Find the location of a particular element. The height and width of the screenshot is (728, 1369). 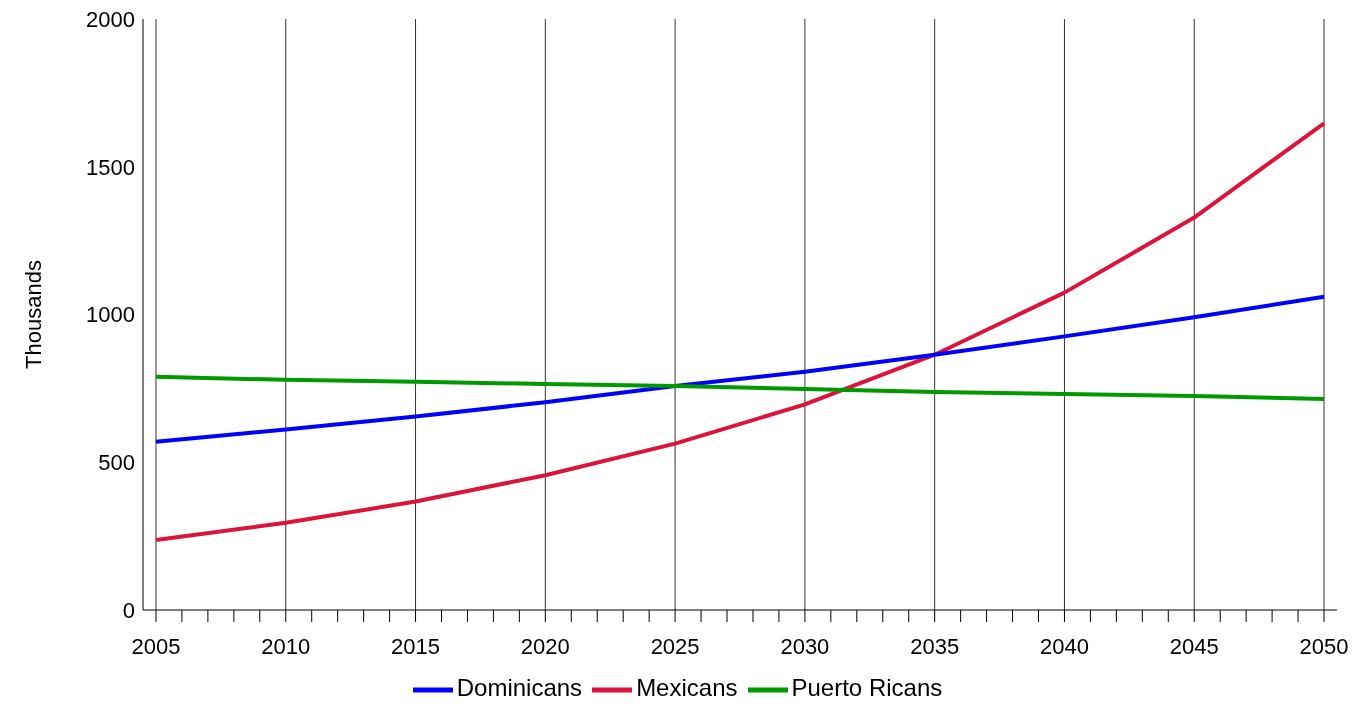

x-tick-label: 2015 is located at coordinates (416, 646).